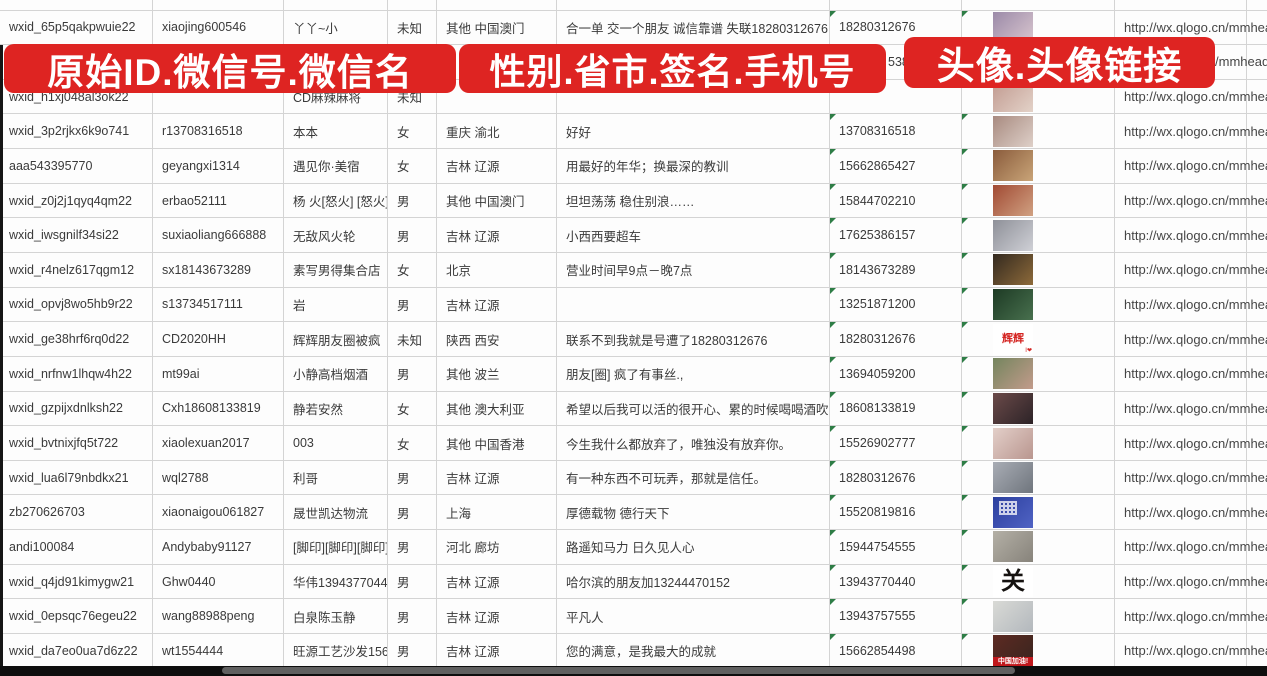 Image resolution: width=1267 pixels, height=676 pixels. What do you see at coordinates (896, 547) in the screenshot?
I see `cell-phone: 15944754555` at bounding box center [896, 547].